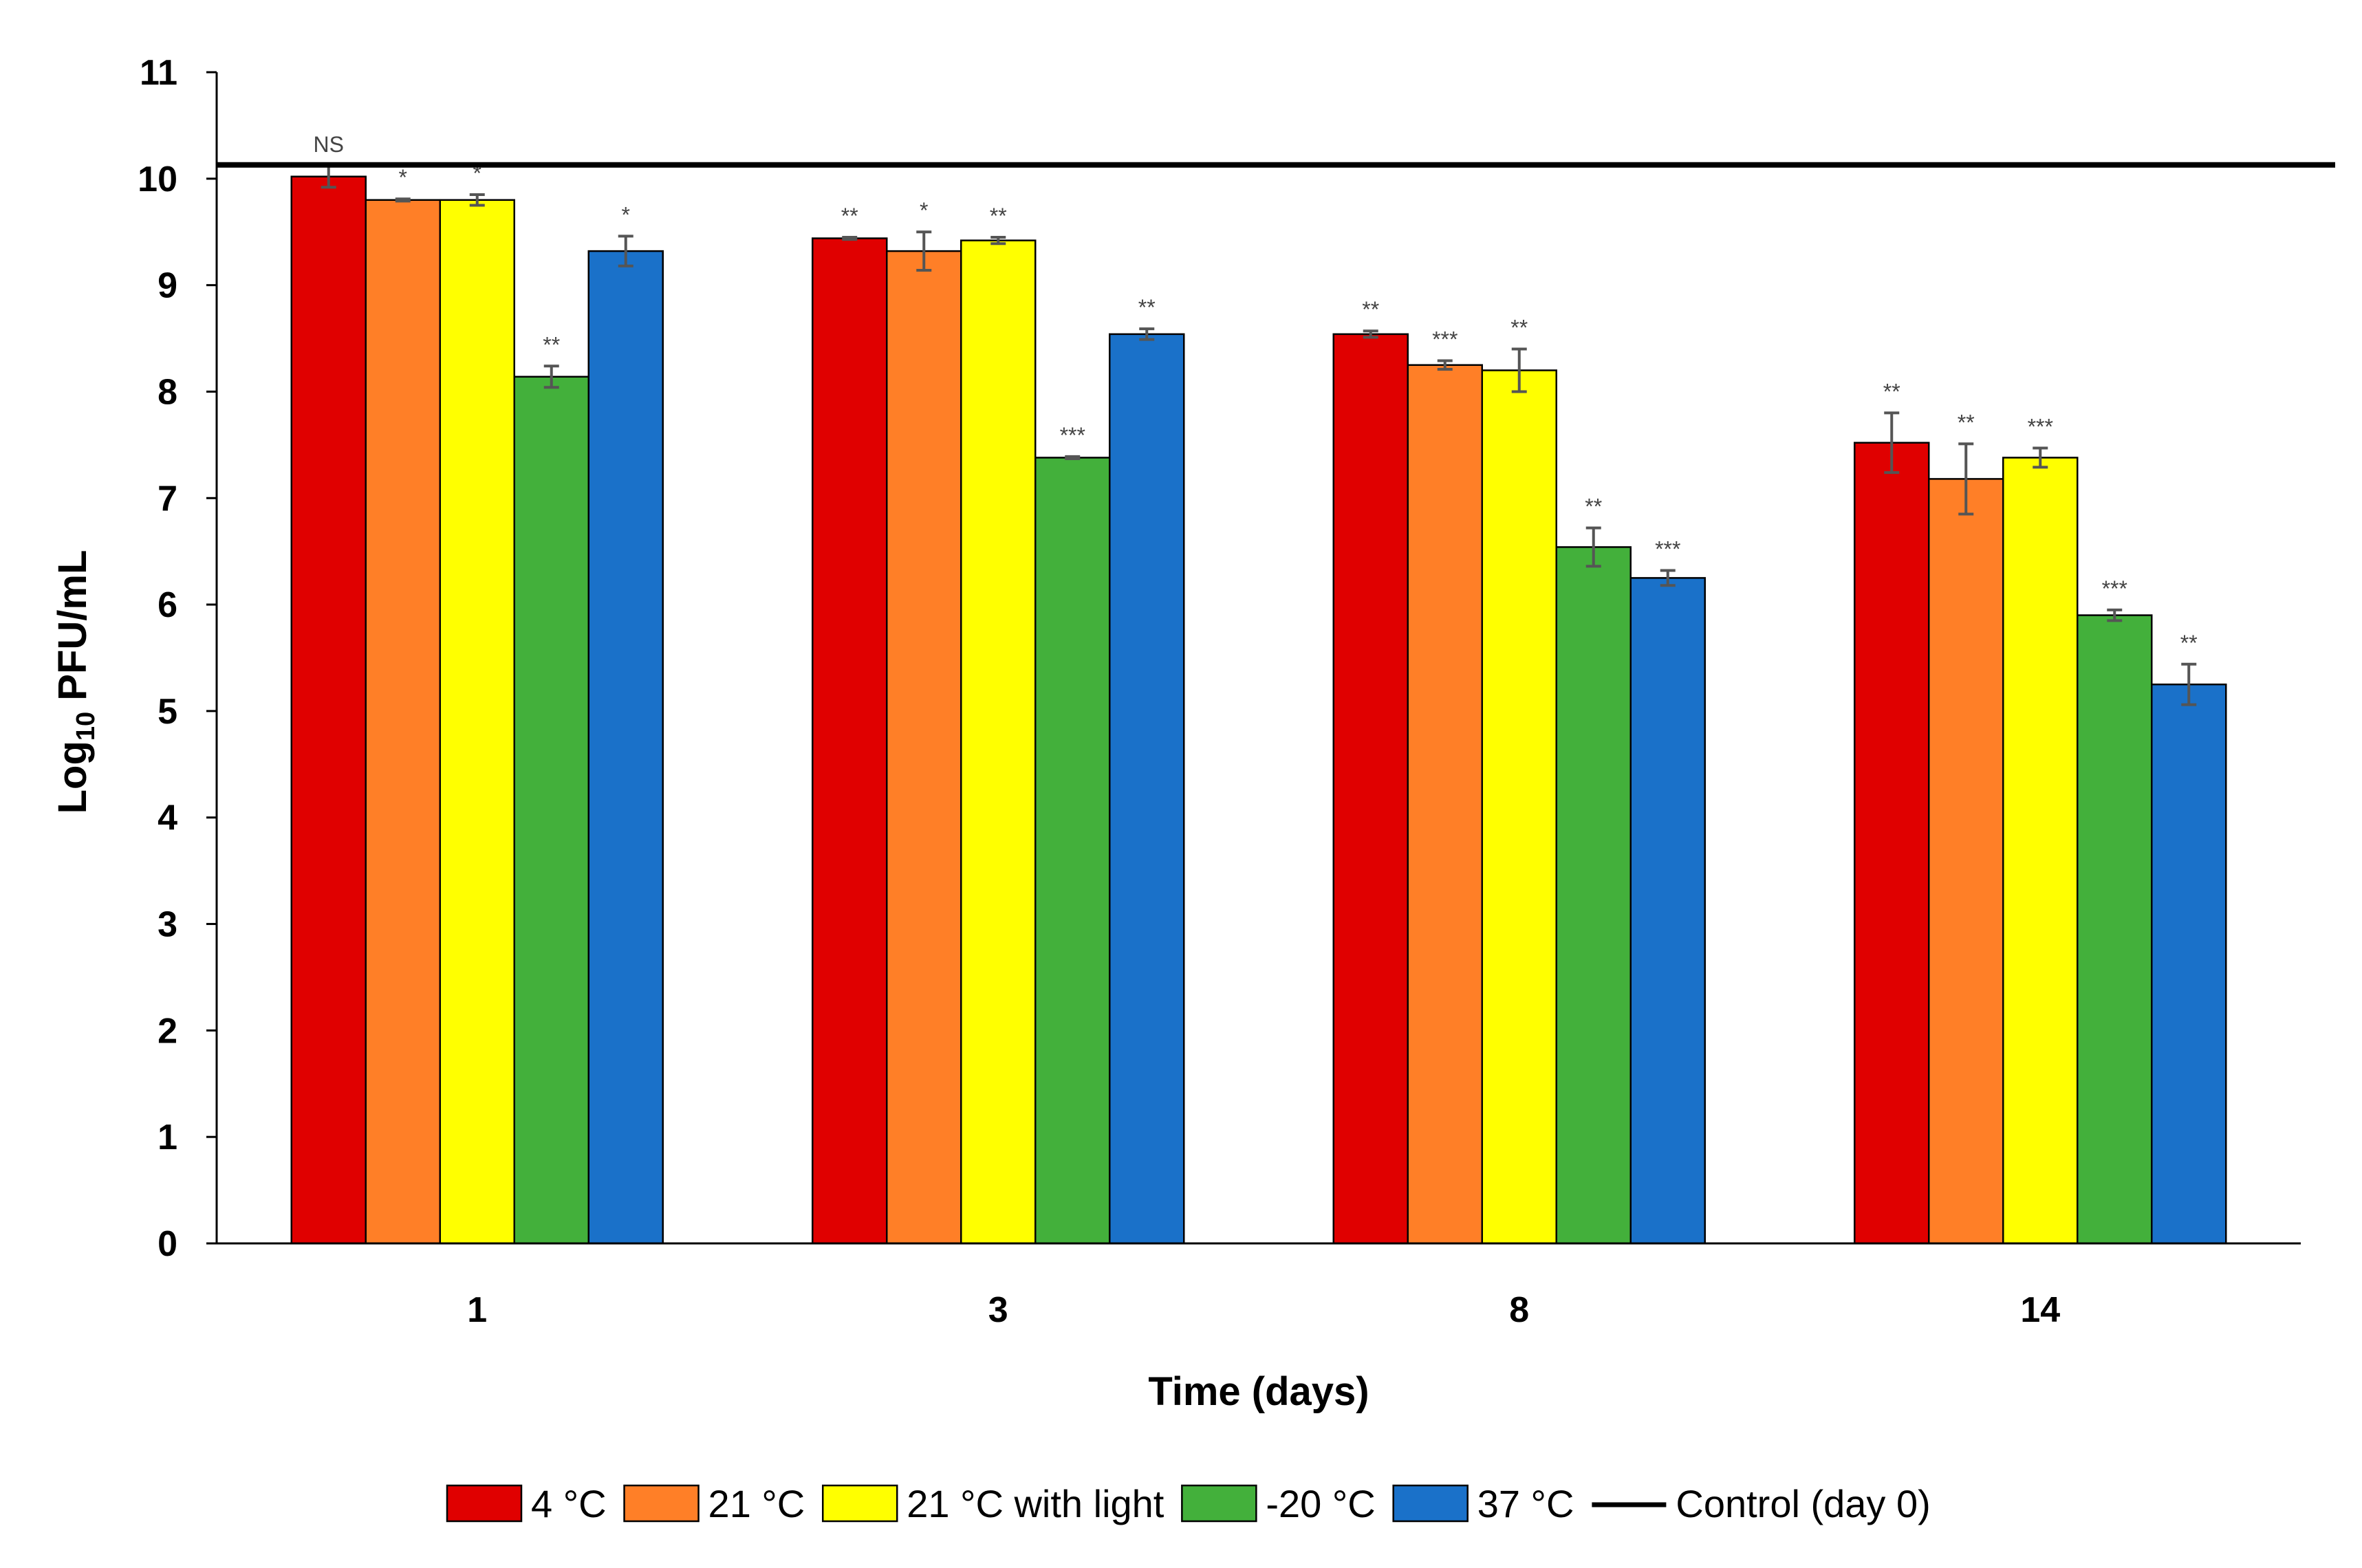 The height and width of the screenshot is (1568, 2362). Describe the element at coordinates (1966, 862) in the screenshot. I see `bar-day14-series1` at that location.